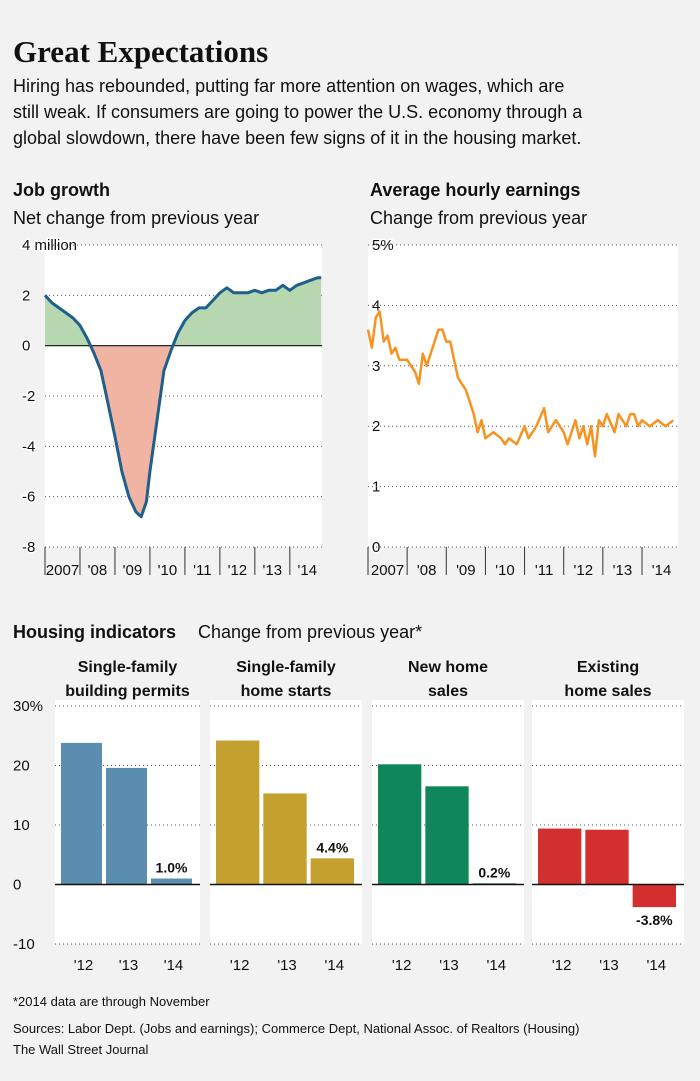  Describe the element at coordinates (28, 706) in the screenshot. I see `y-tick-label: 30%` at that location.